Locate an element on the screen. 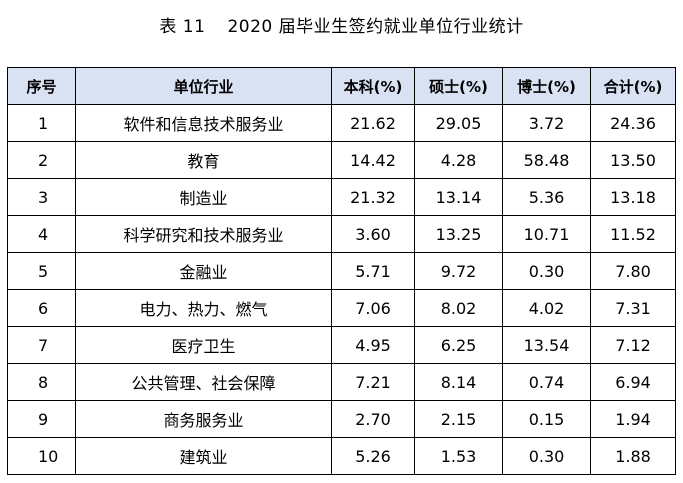 Image resolution: width=683 pixels, height=483 pixels. cell-master: 8.14 is located at coordinates (458, 382).